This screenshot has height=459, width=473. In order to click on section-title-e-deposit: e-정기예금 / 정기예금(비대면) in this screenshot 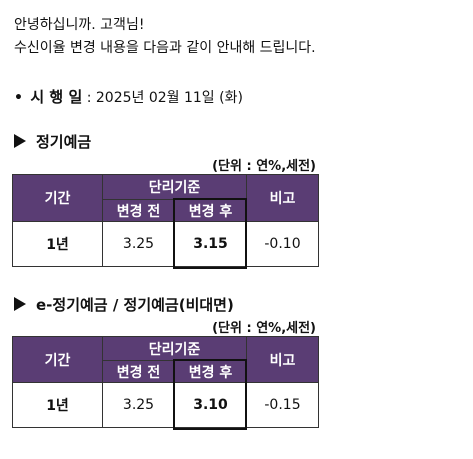, I will do `click(124, 304)`.